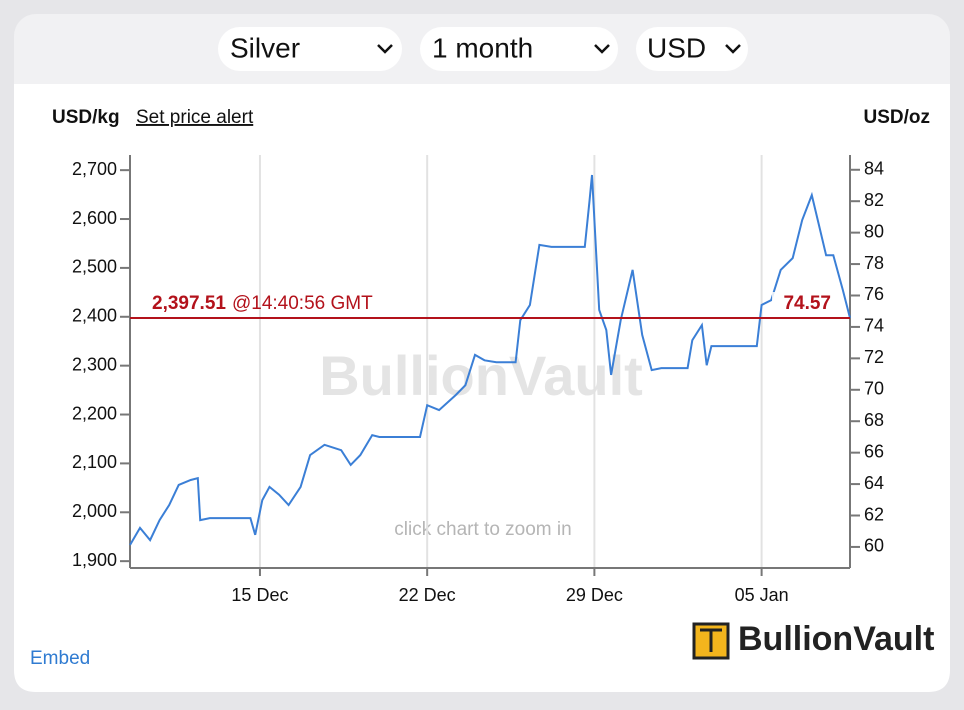  Describe the element at coordinates (259, 595) in the screenshot. I see `x-tick-label: 15 Dec` at that location.